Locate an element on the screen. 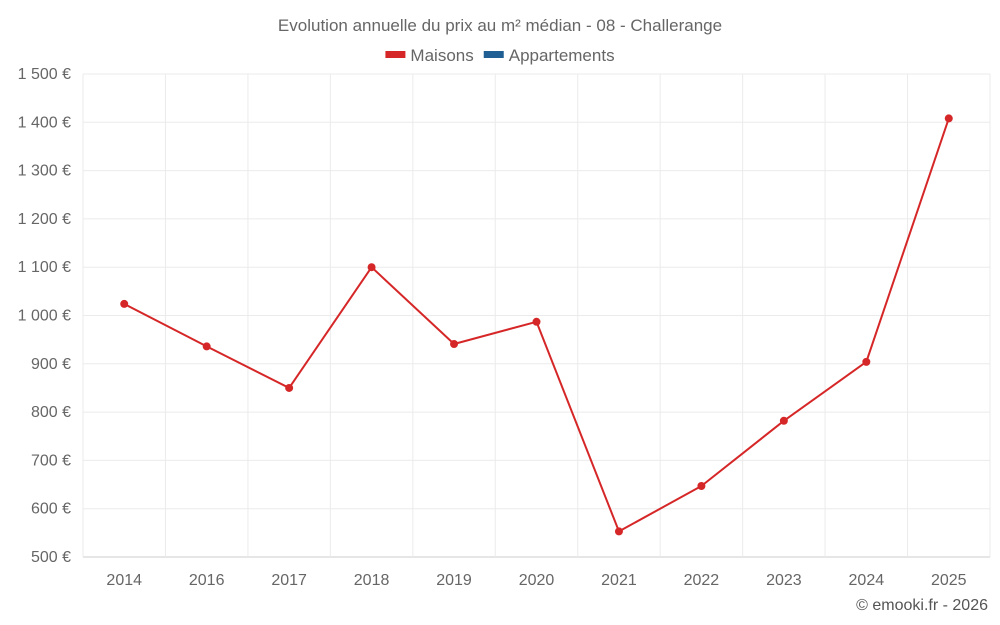  y-tick-label: 1 000 € is located at coordinates (44, 316).